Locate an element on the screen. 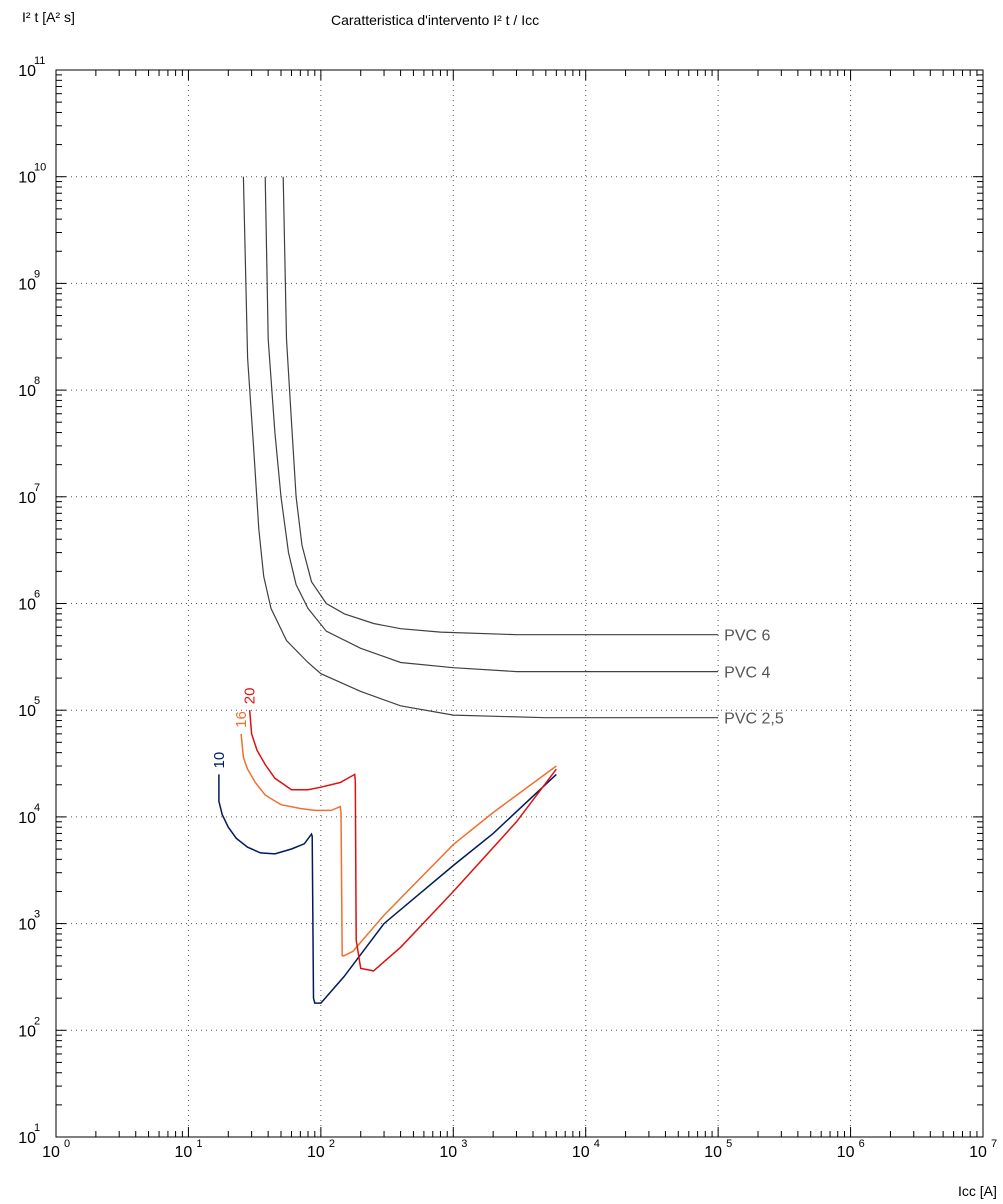 This screenshot has height=1204, width=1003. y-tick-label: 10¹ is located at coordinates (29, 1134).